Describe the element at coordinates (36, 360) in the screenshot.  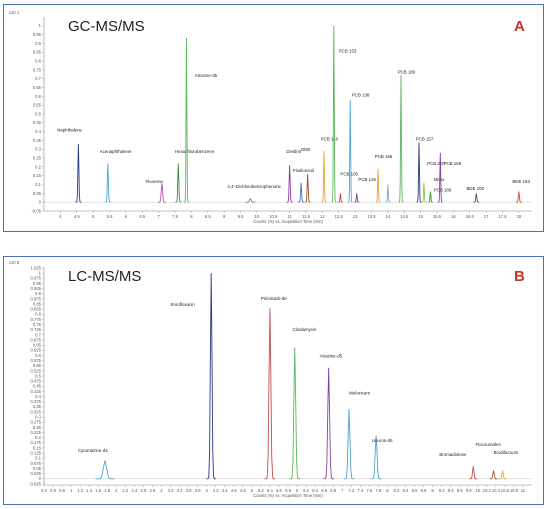
I see `y-tick-label: 0.575` at that location.